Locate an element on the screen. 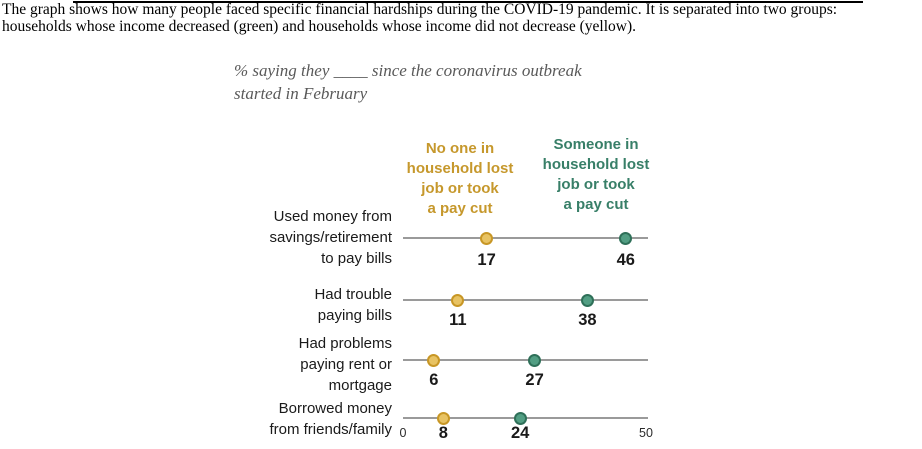 This screenshot has width=922, height=449. category-label: Had trouble paying bills is located at coordinates (271, 305).